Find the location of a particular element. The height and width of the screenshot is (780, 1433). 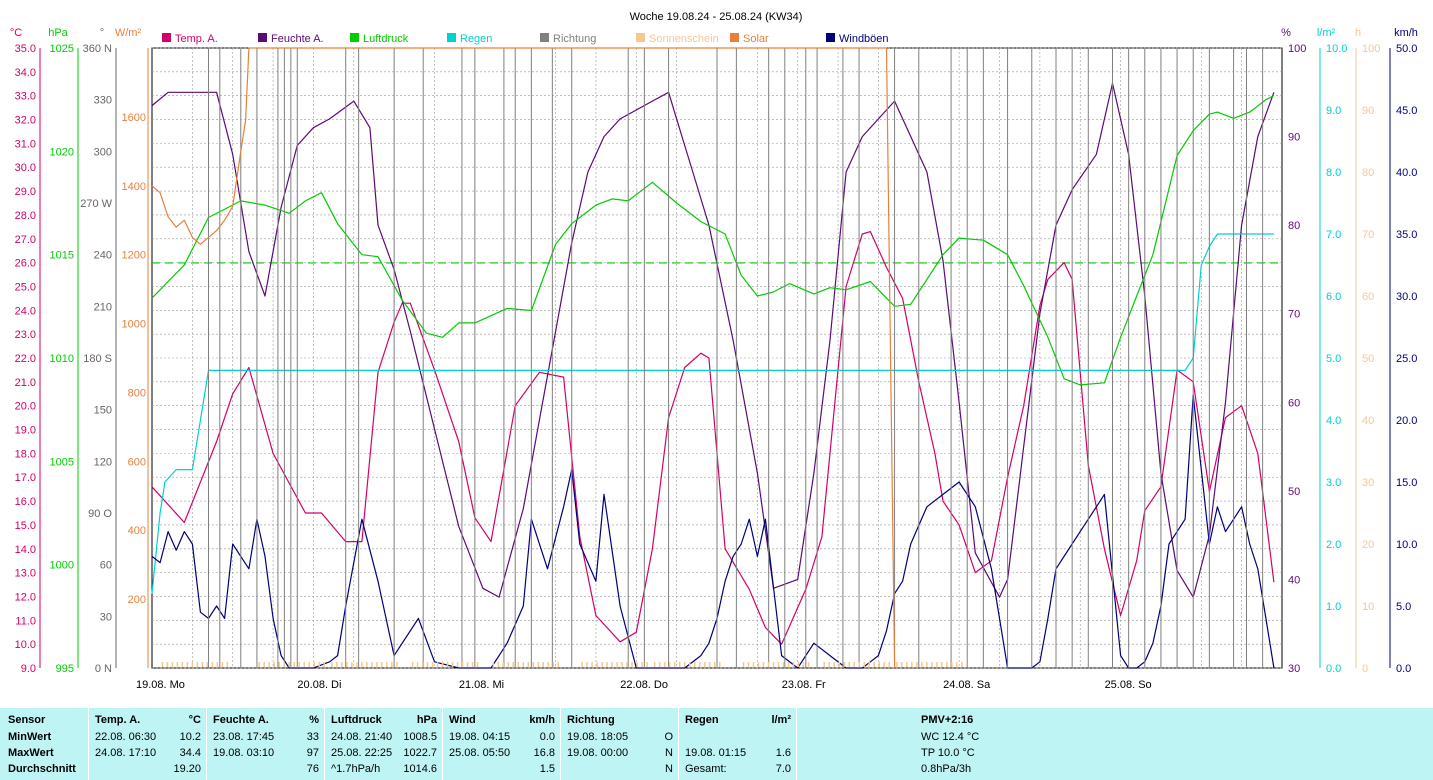

temp-tick: 22.0 is located at coordinates (25, 359).